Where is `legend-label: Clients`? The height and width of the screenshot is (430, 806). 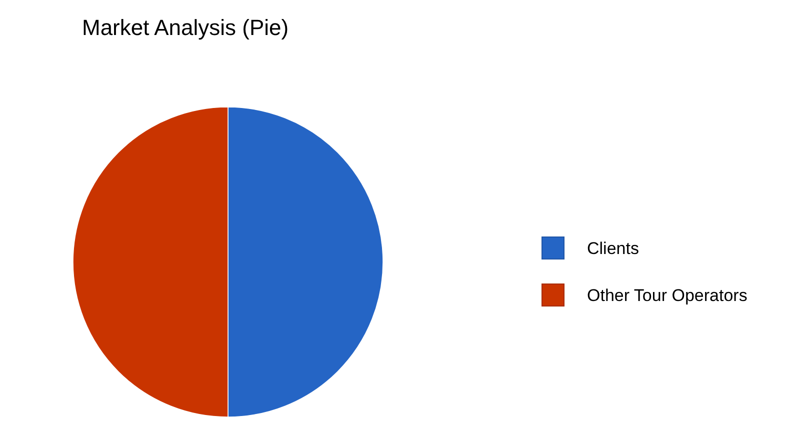
legend-label: Clients is located at coordinates (613, 248).